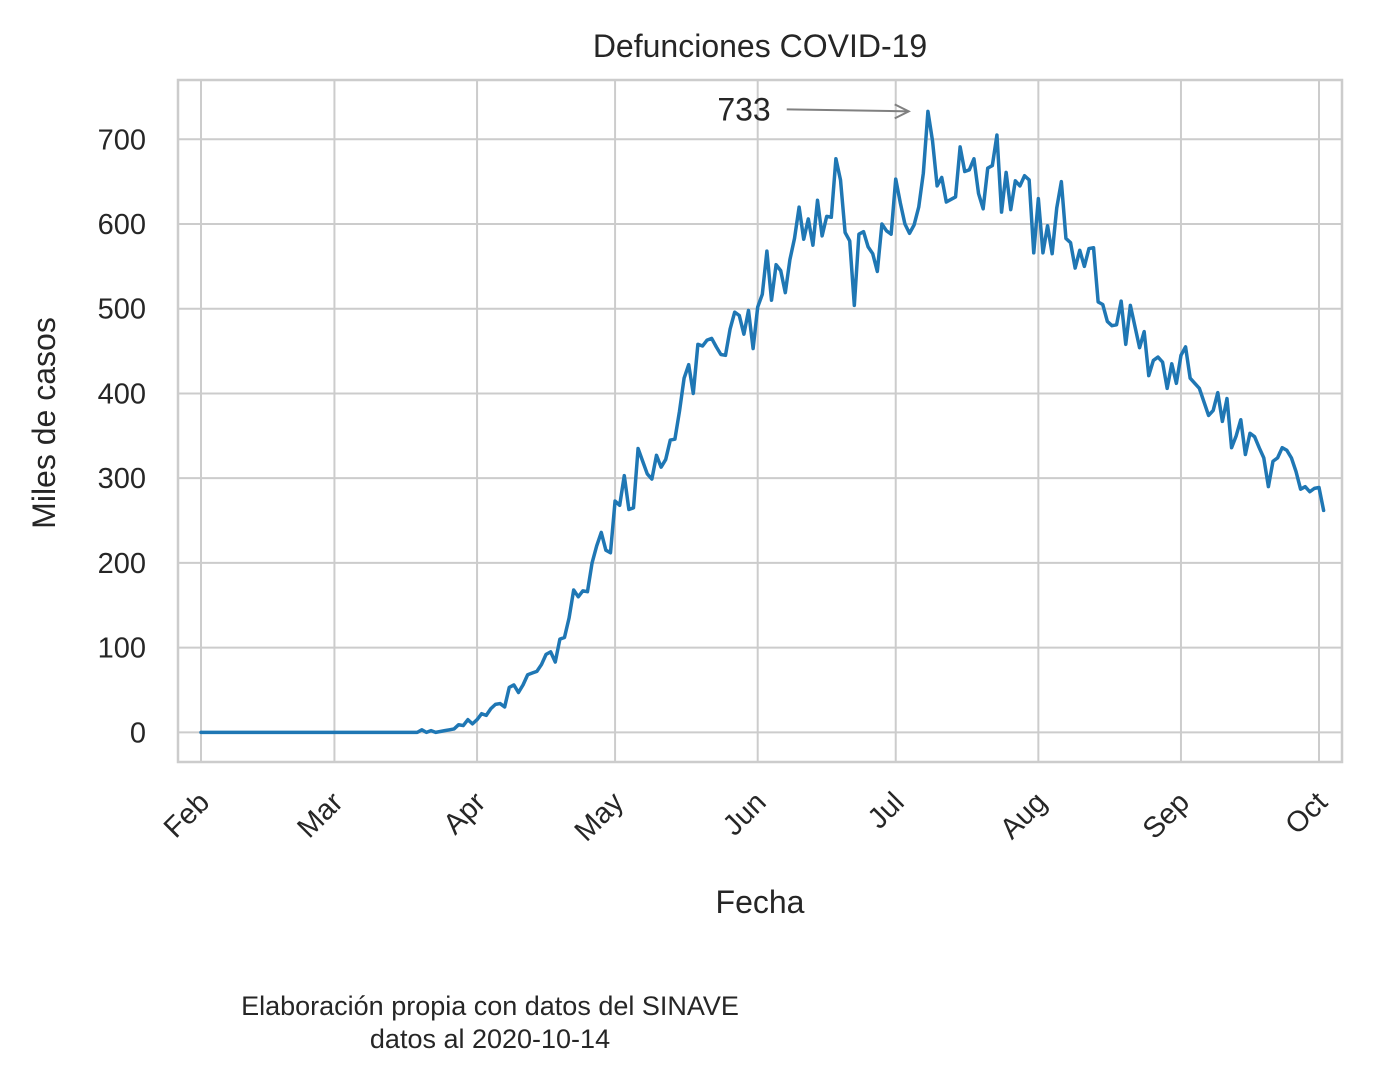 The image size is (1375, 1091). Describe the element at coordinates (1023, 815) in the screenshot. I see `x-tick-label: Aug` at that location.